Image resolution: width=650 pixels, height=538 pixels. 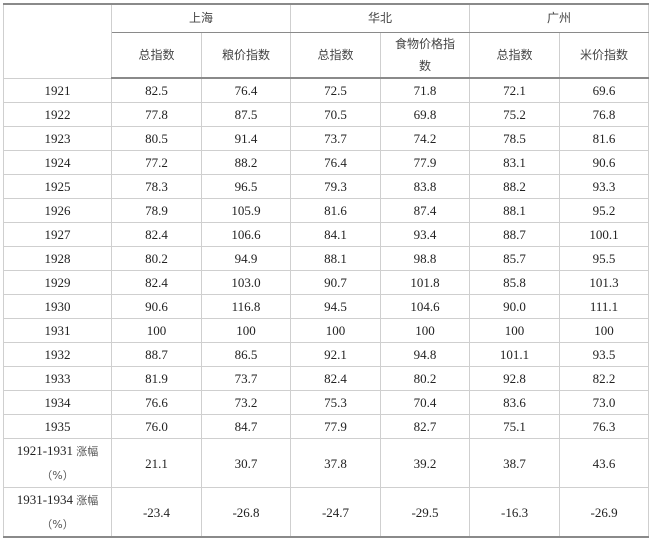 I want to click on year-cell: 1923, so click(x=57, y=138).